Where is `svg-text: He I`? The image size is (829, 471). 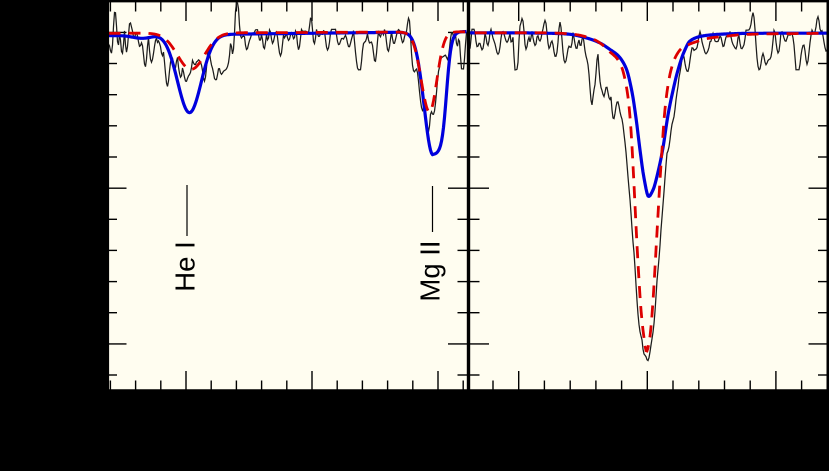
svg-text: He I is located at coordinates (185, 266).